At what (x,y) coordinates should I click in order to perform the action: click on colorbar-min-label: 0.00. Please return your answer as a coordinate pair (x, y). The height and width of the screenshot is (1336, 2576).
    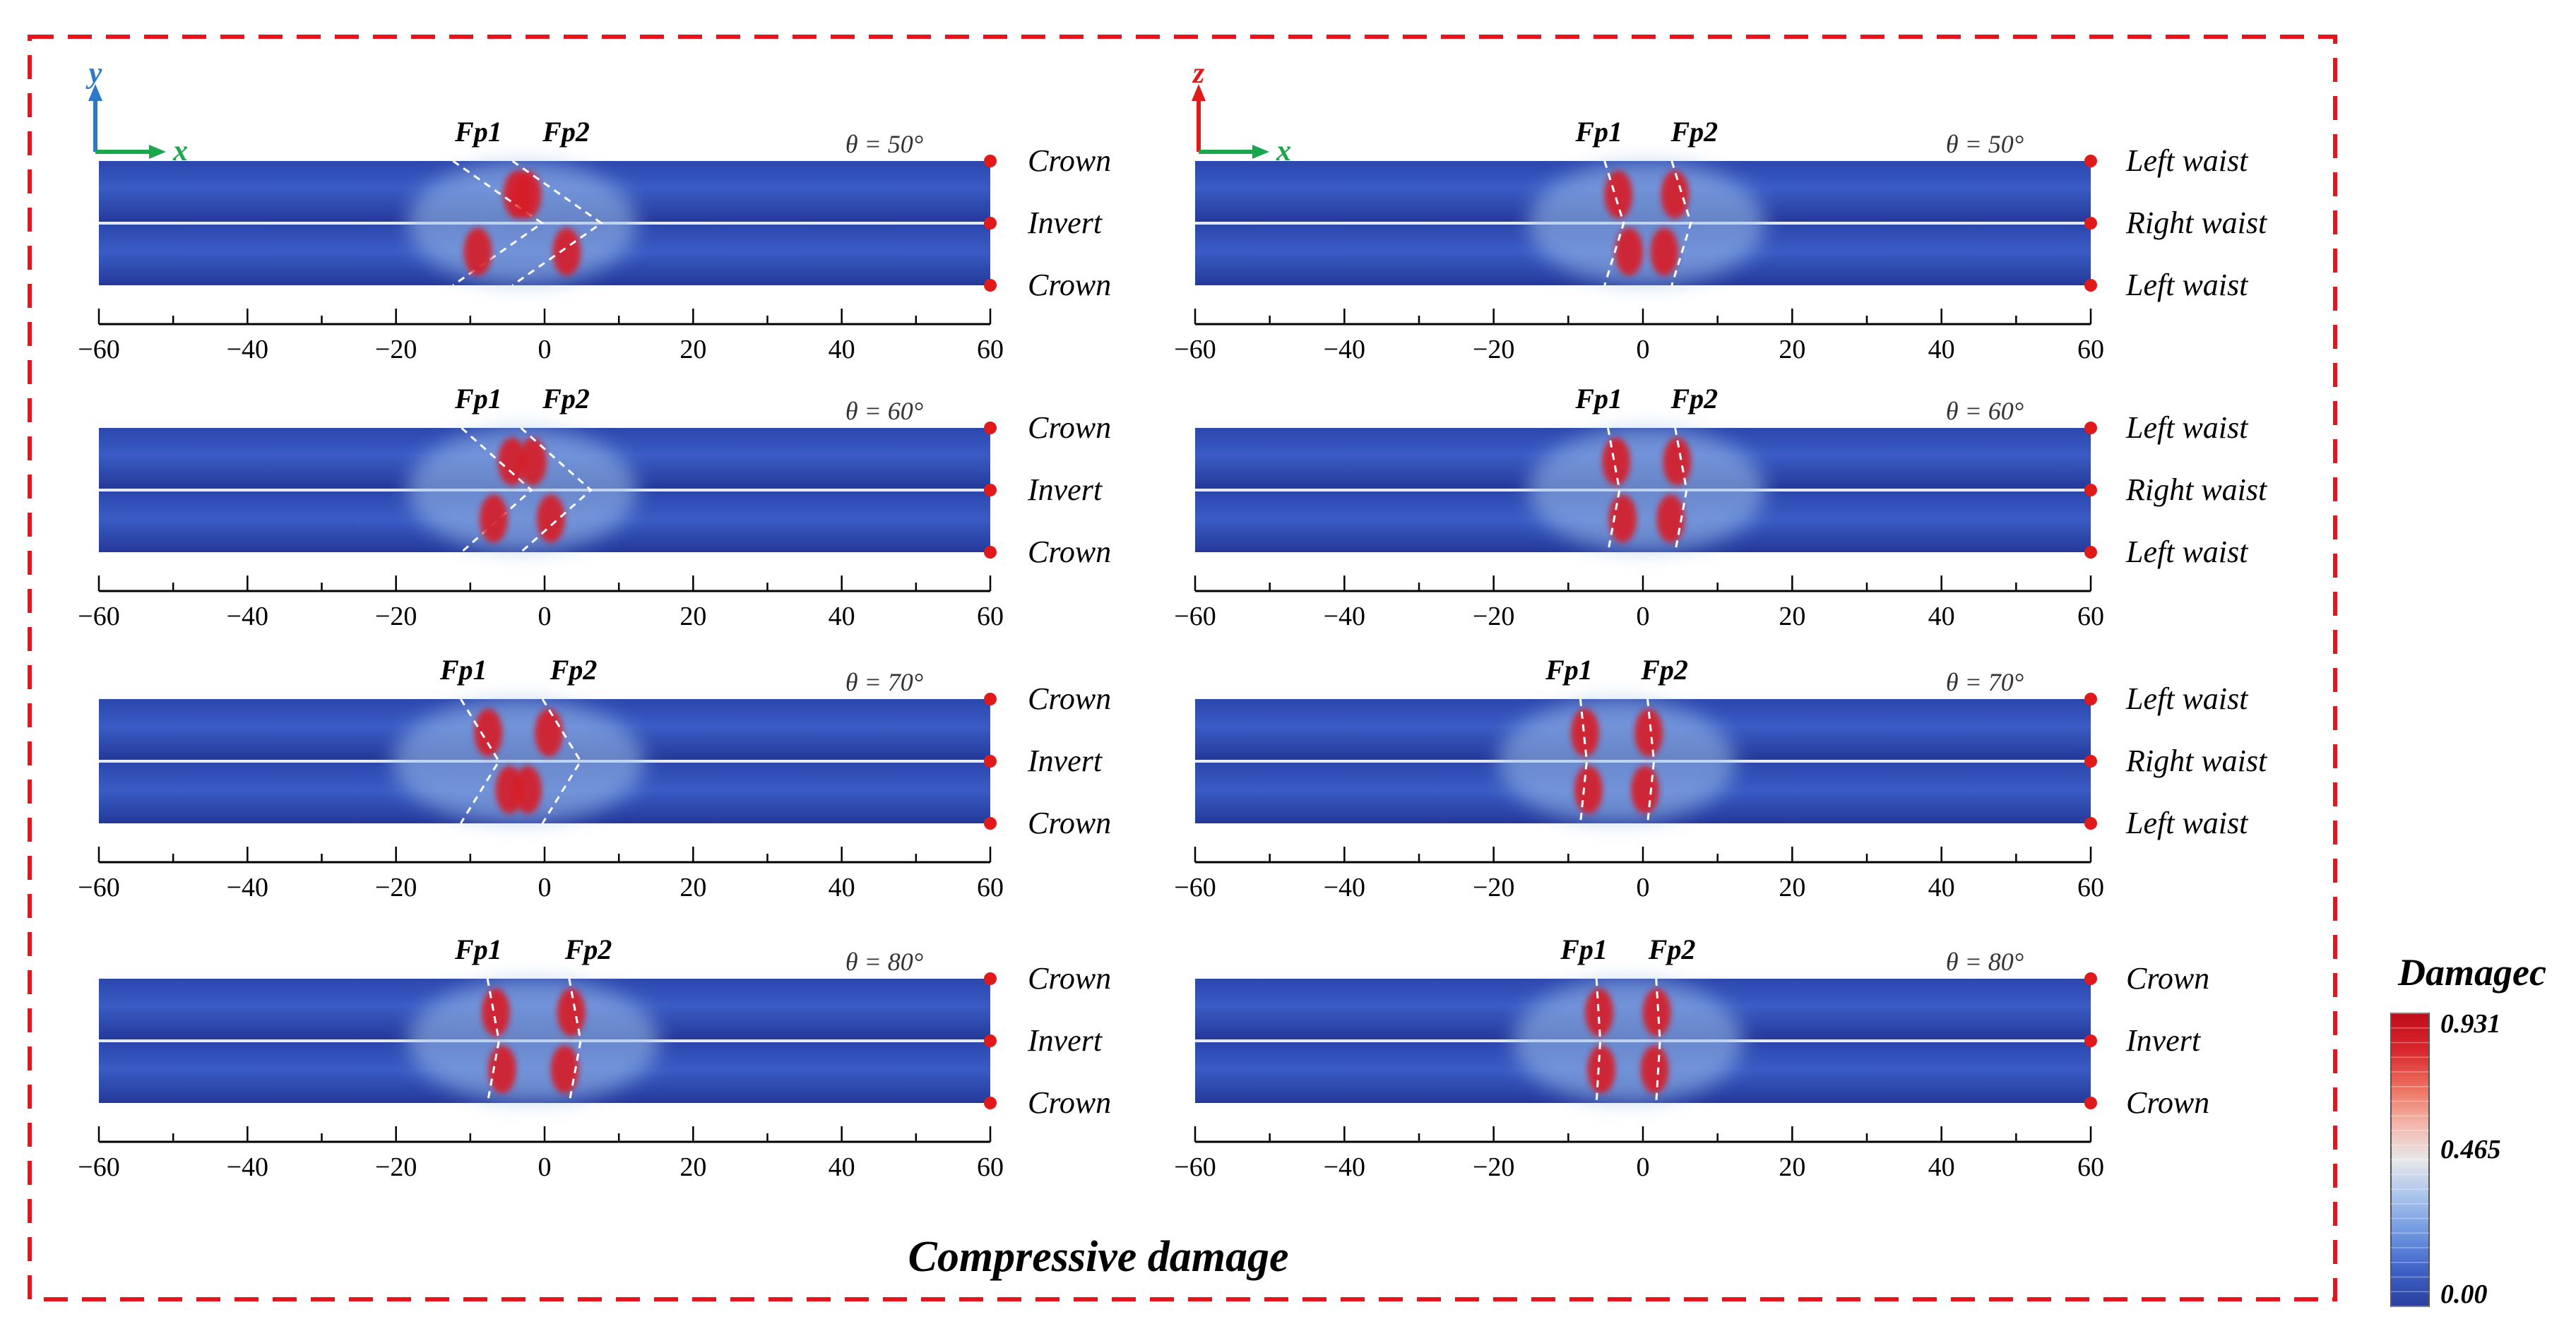
    Looking at the image, I should click on (2464, 1294).